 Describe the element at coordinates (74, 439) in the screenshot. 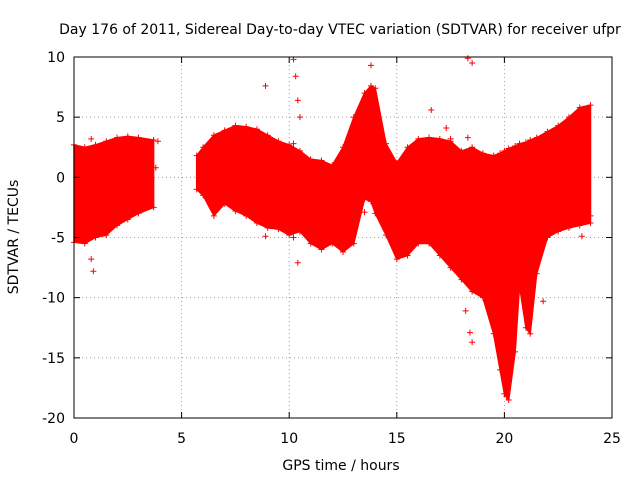

I see `x-tick-label: 0` at that location.